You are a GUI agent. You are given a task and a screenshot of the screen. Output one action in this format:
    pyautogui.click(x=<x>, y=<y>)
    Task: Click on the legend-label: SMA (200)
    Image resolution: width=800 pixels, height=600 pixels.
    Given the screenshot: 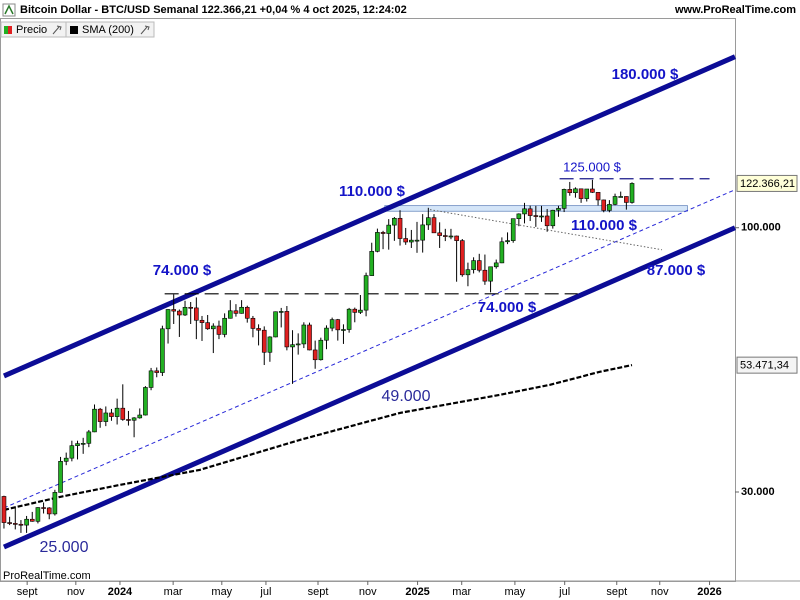 What is the action you would take?
    pyautogui.click(x=108, y=30)
    